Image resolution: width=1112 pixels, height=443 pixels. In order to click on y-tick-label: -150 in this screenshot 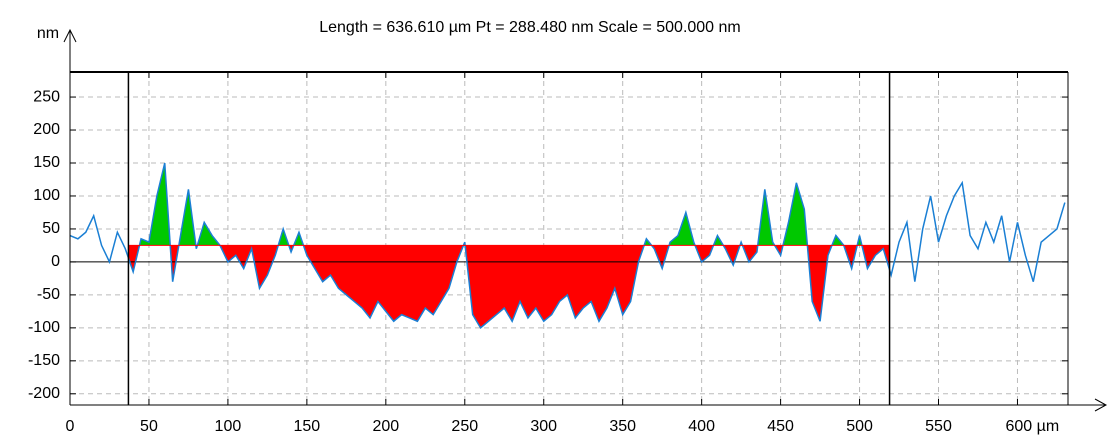, I will do `click(44, 360)`.